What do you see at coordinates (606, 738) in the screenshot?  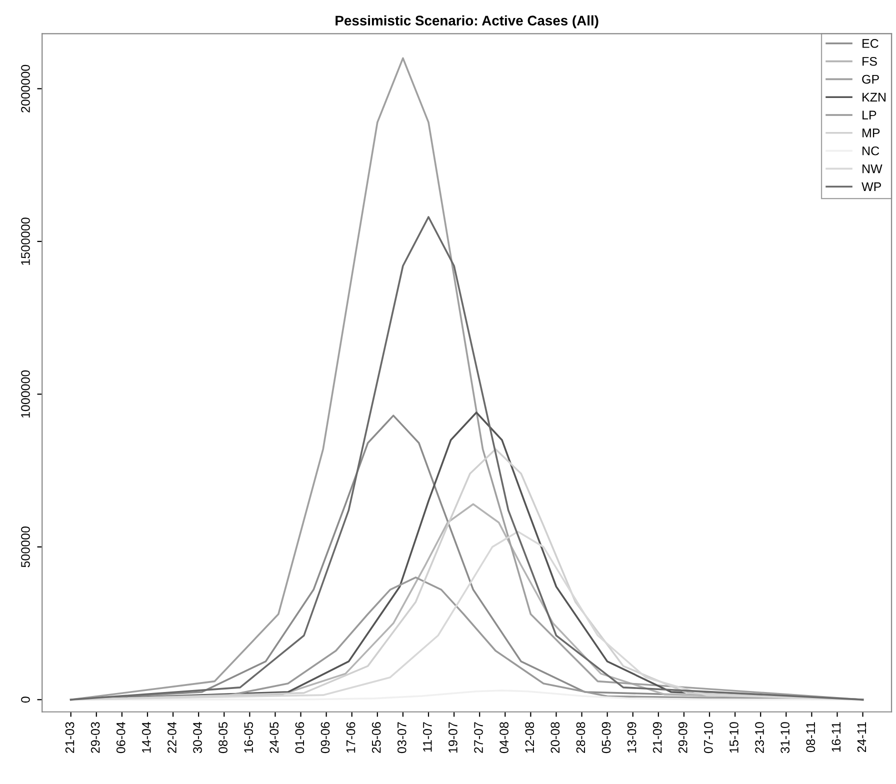 I see `x-tick-label: 05-09` at bounding box center [606, 738].